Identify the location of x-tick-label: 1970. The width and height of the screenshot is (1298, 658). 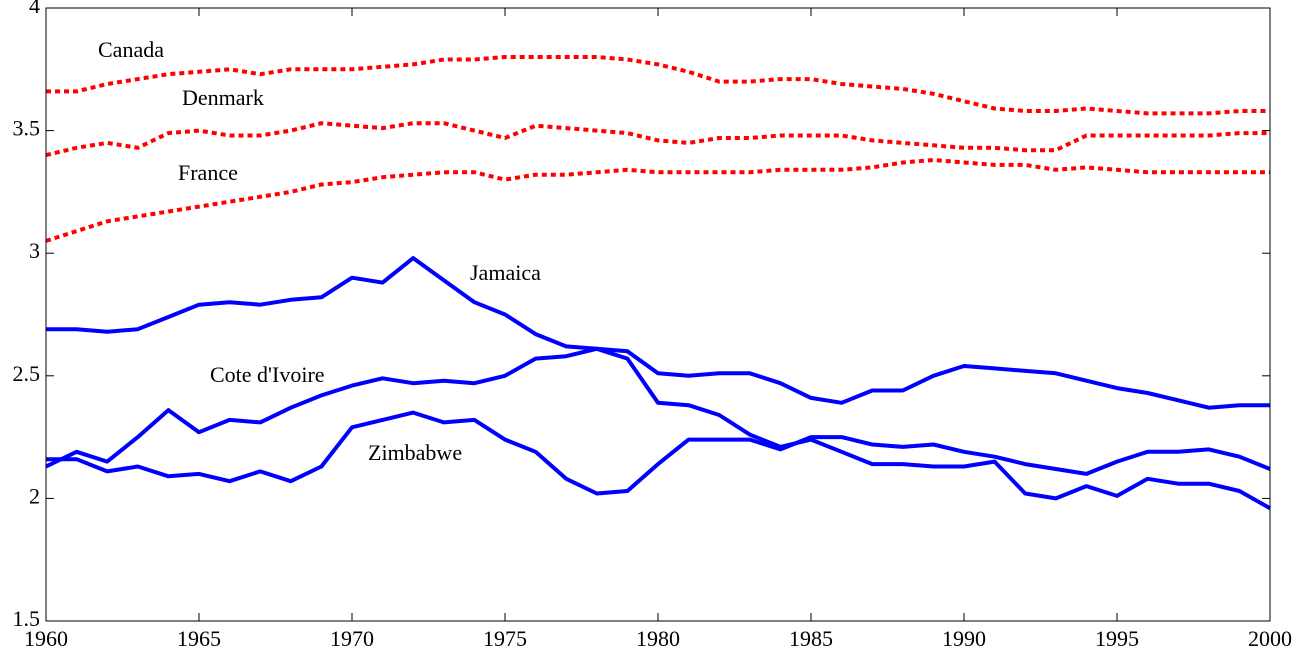
(352, 638).